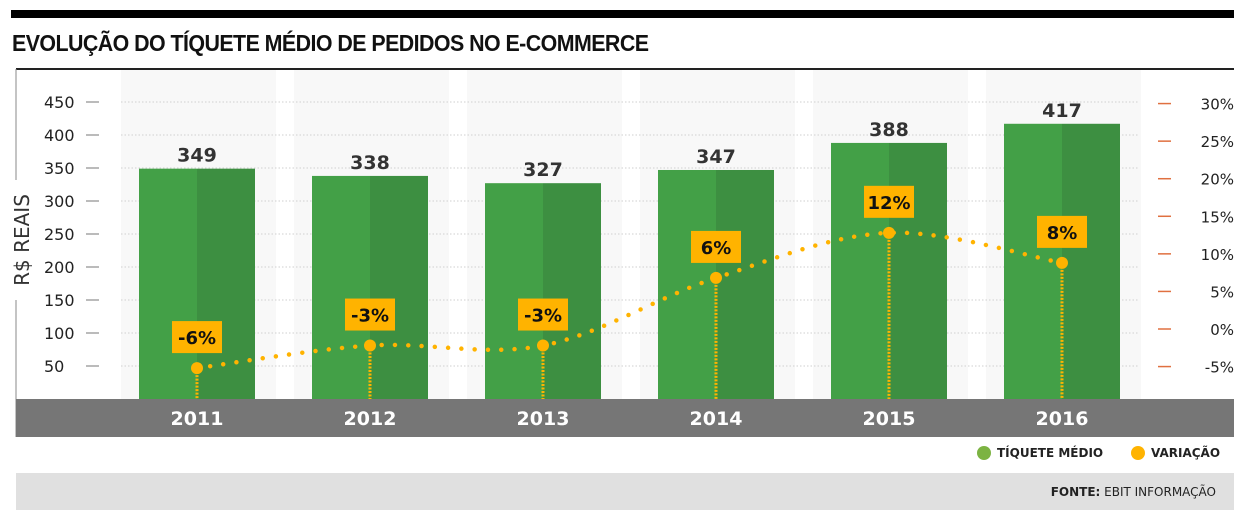  I want to click on legend-label: VARIAÇÃO, so click(1186, 453).